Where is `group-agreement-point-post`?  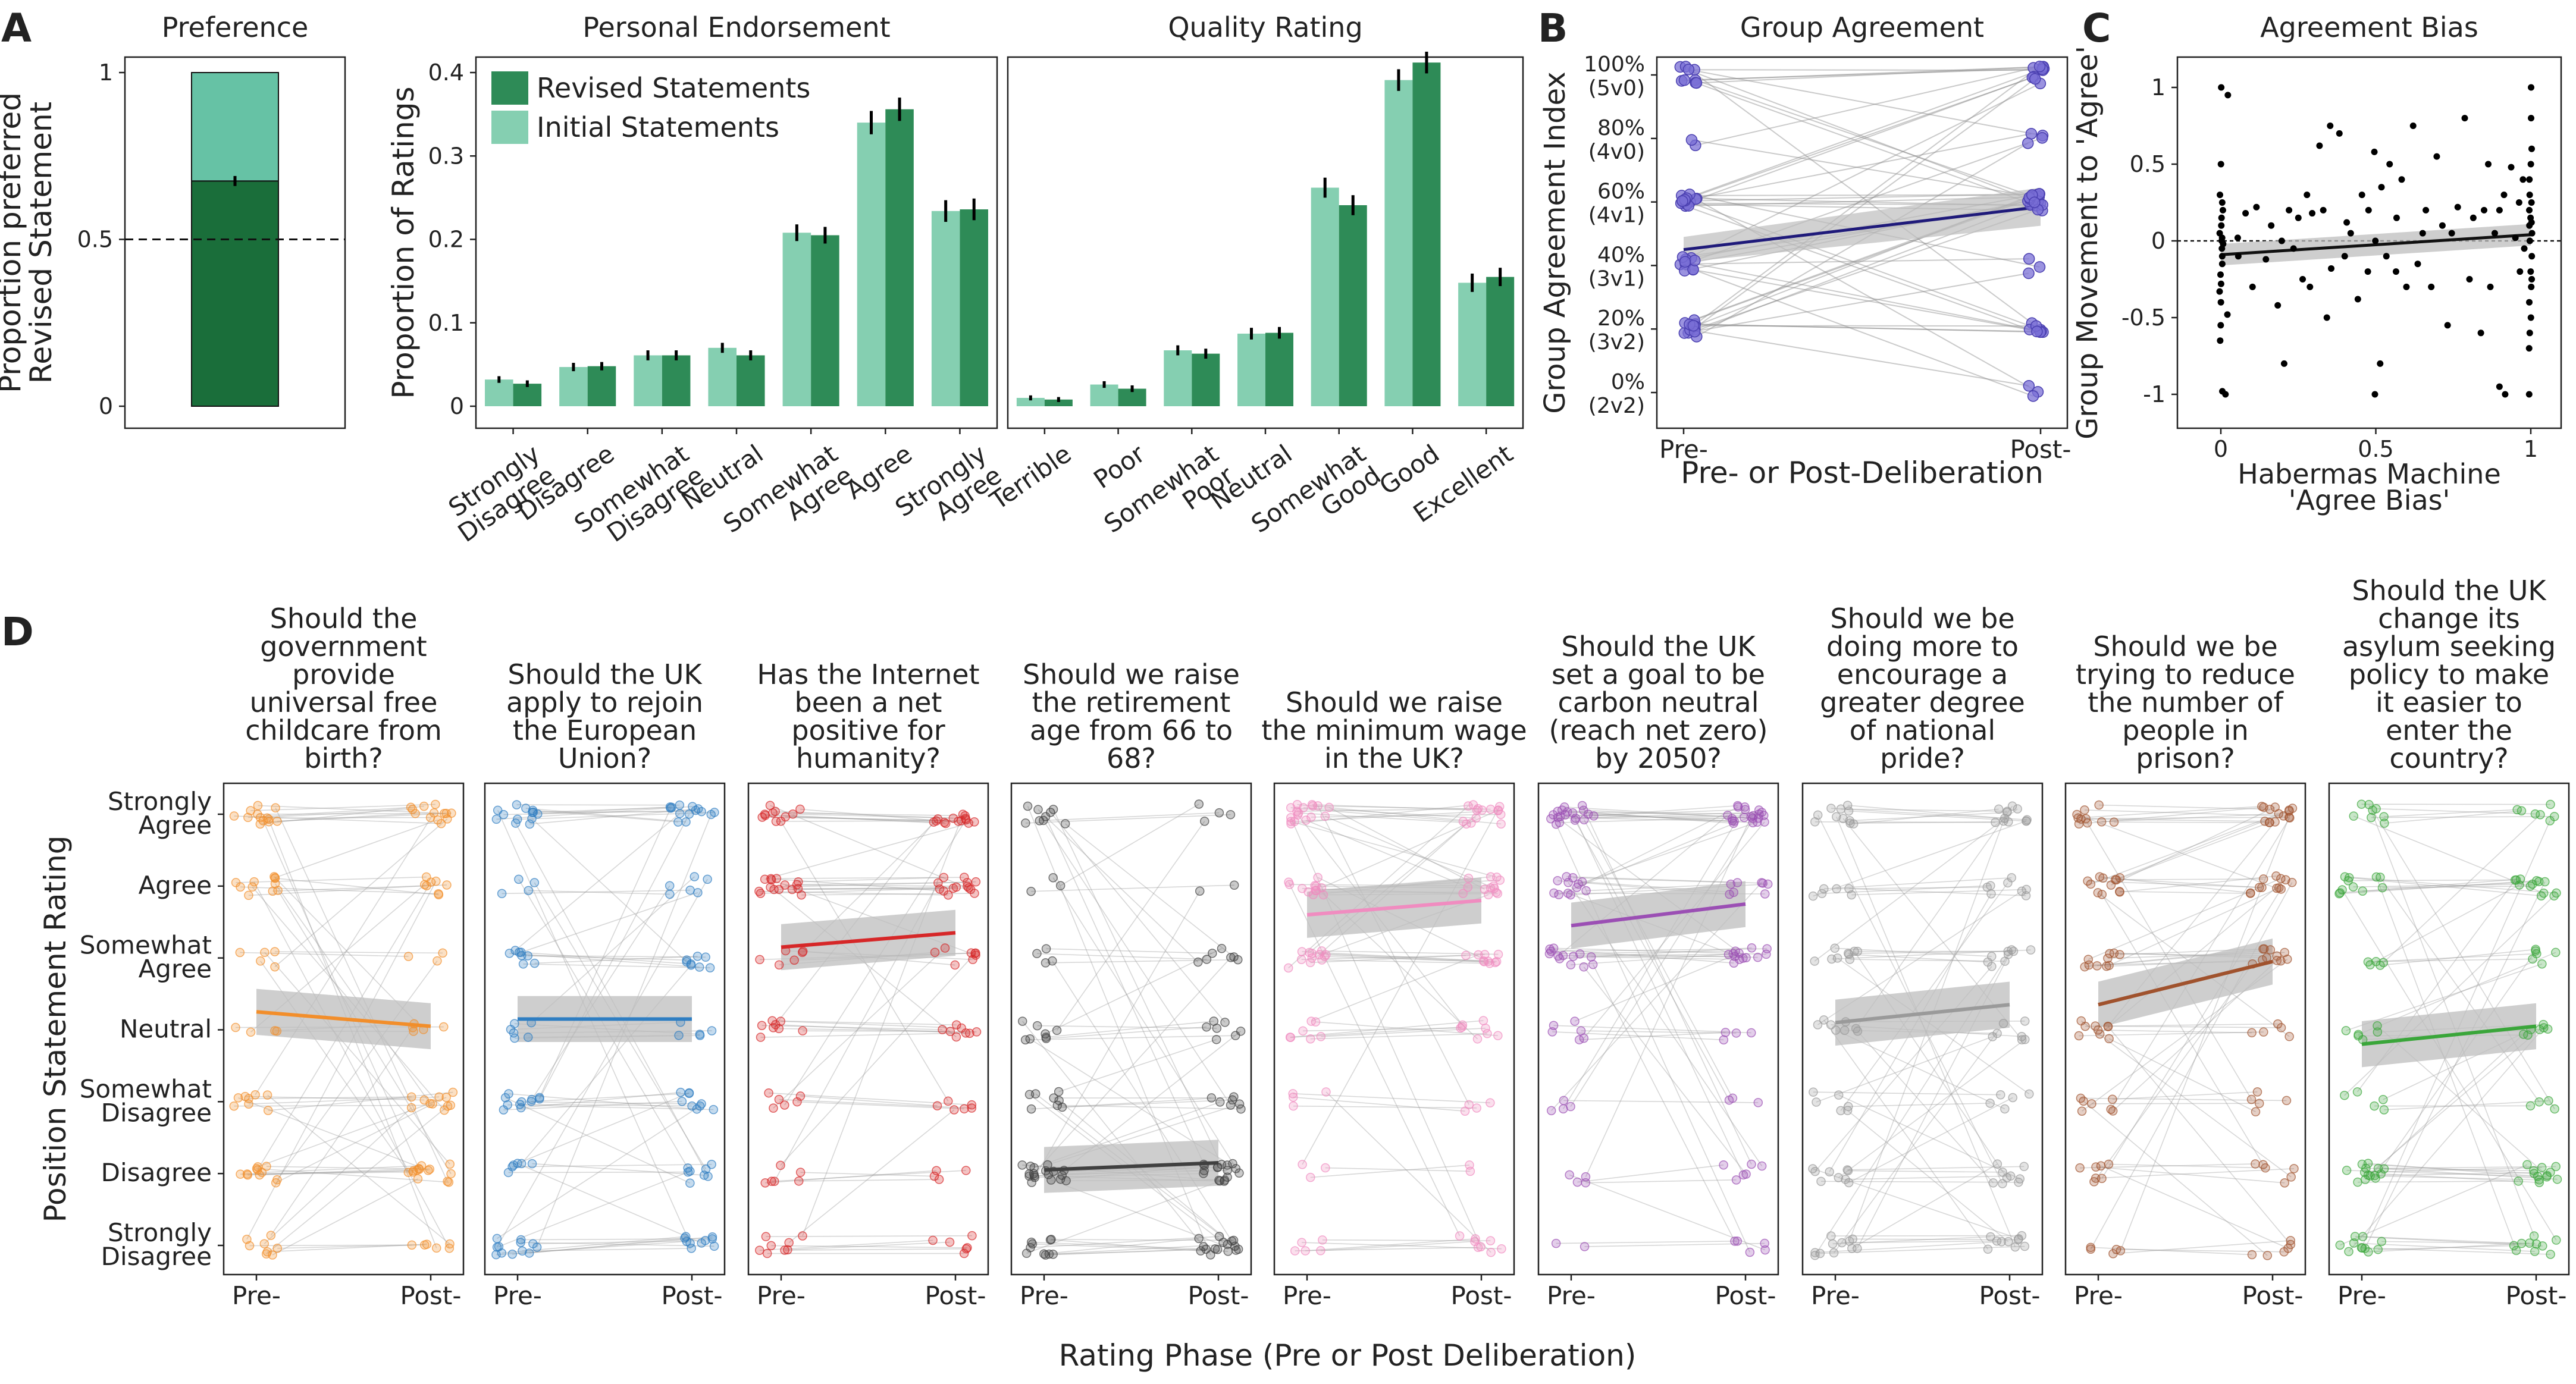
group-agreement-point-post is located at coordinates (2037, 331).